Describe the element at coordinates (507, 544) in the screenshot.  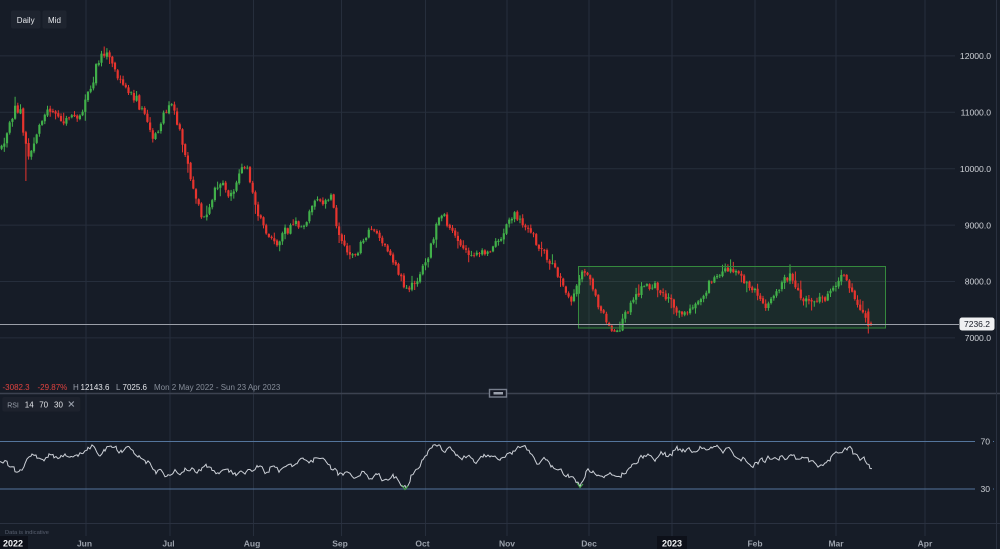
I see `svg-text: Nov` at that location.